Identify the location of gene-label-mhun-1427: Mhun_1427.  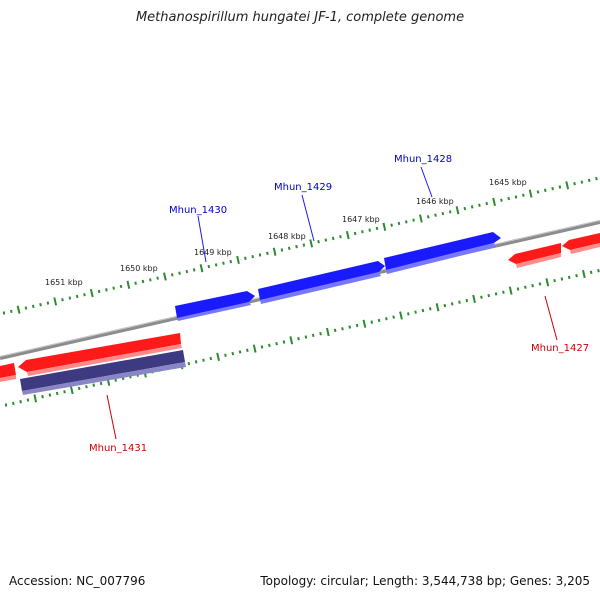
(560, 348).